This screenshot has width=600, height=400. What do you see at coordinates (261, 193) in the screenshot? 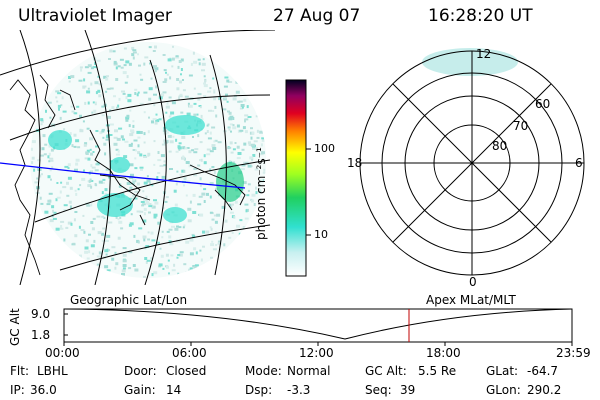
I see `colorbar-unit-label: photon cm⁻²s⁻¹` at bounding box center [261, 193].